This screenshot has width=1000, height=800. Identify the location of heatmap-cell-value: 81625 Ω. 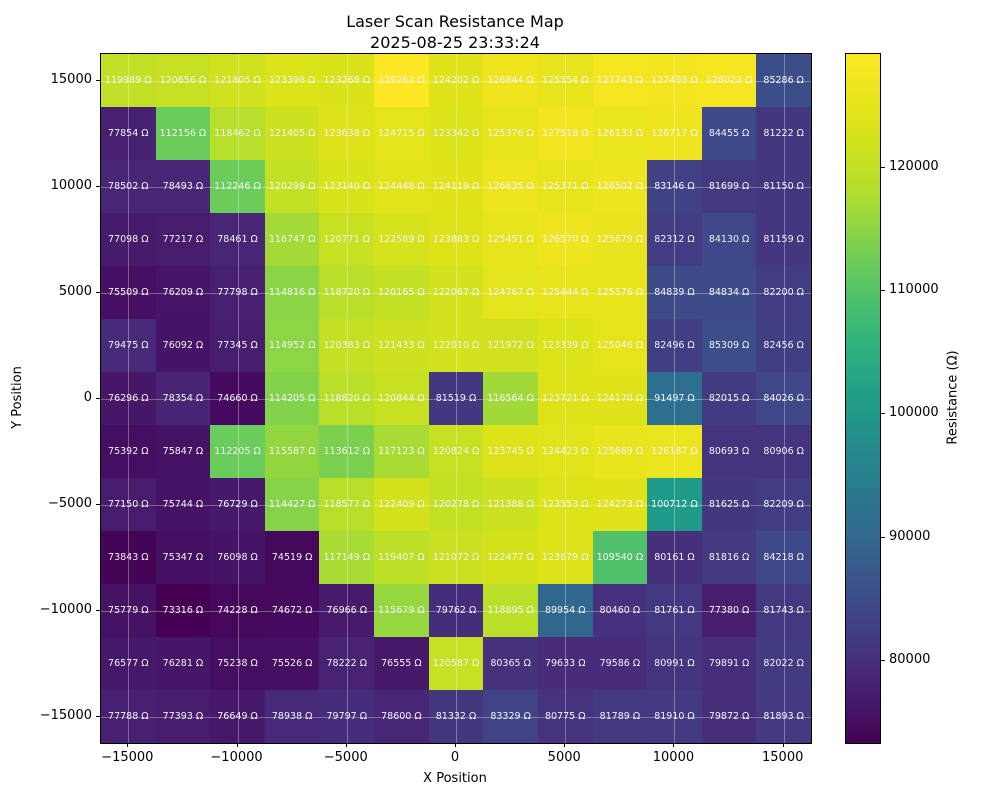
(729, 504).